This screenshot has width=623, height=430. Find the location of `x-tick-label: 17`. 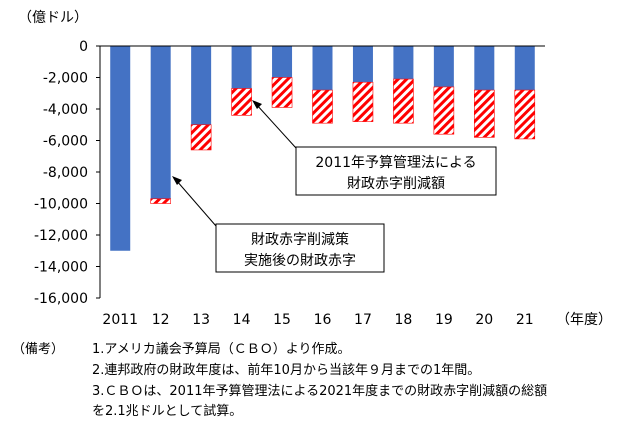

x-tick-label: 17 is located at coordinates (363, 320).